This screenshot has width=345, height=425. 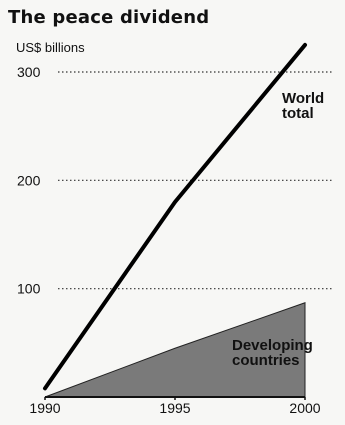 What do you see at coordinates (29, 289) in the screenshot?
I see `y-tick-label-100: 100` at bounding box center [29, 289].